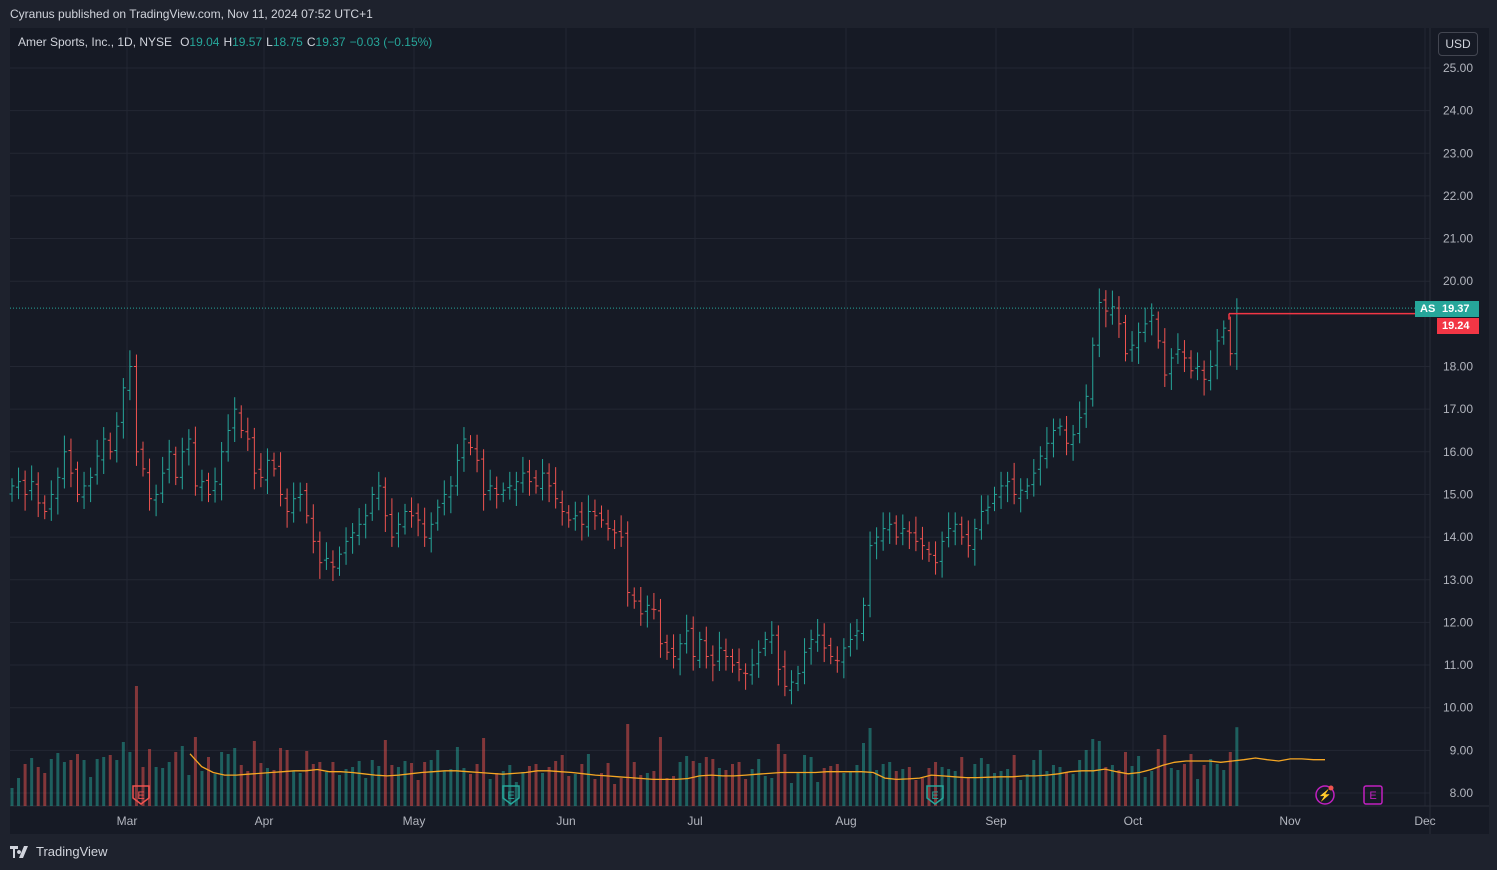 This screenshot has width=1497, height=870. Describe the element at coordinates (287, 42) in the screenshot. I see `low-value: 18.75` at that location.